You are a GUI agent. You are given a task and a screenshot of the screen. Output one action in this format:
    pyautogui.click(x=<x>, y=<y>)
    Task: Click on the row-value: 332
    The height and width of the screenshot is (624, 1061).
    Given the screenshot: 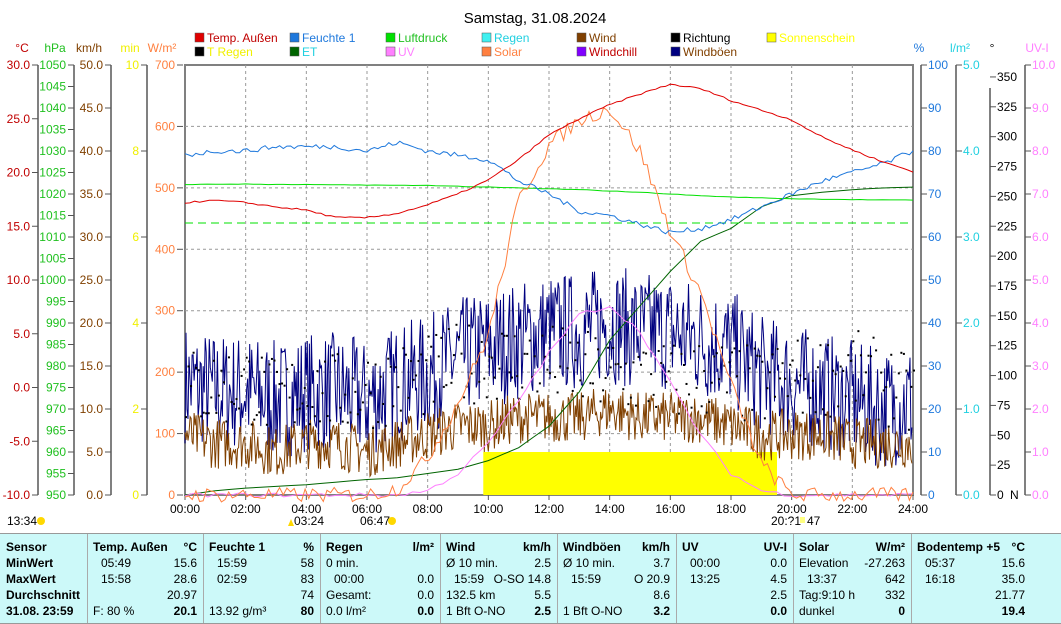 What is the action you would take?
    pyautogui.click(x=894, y=595)
    